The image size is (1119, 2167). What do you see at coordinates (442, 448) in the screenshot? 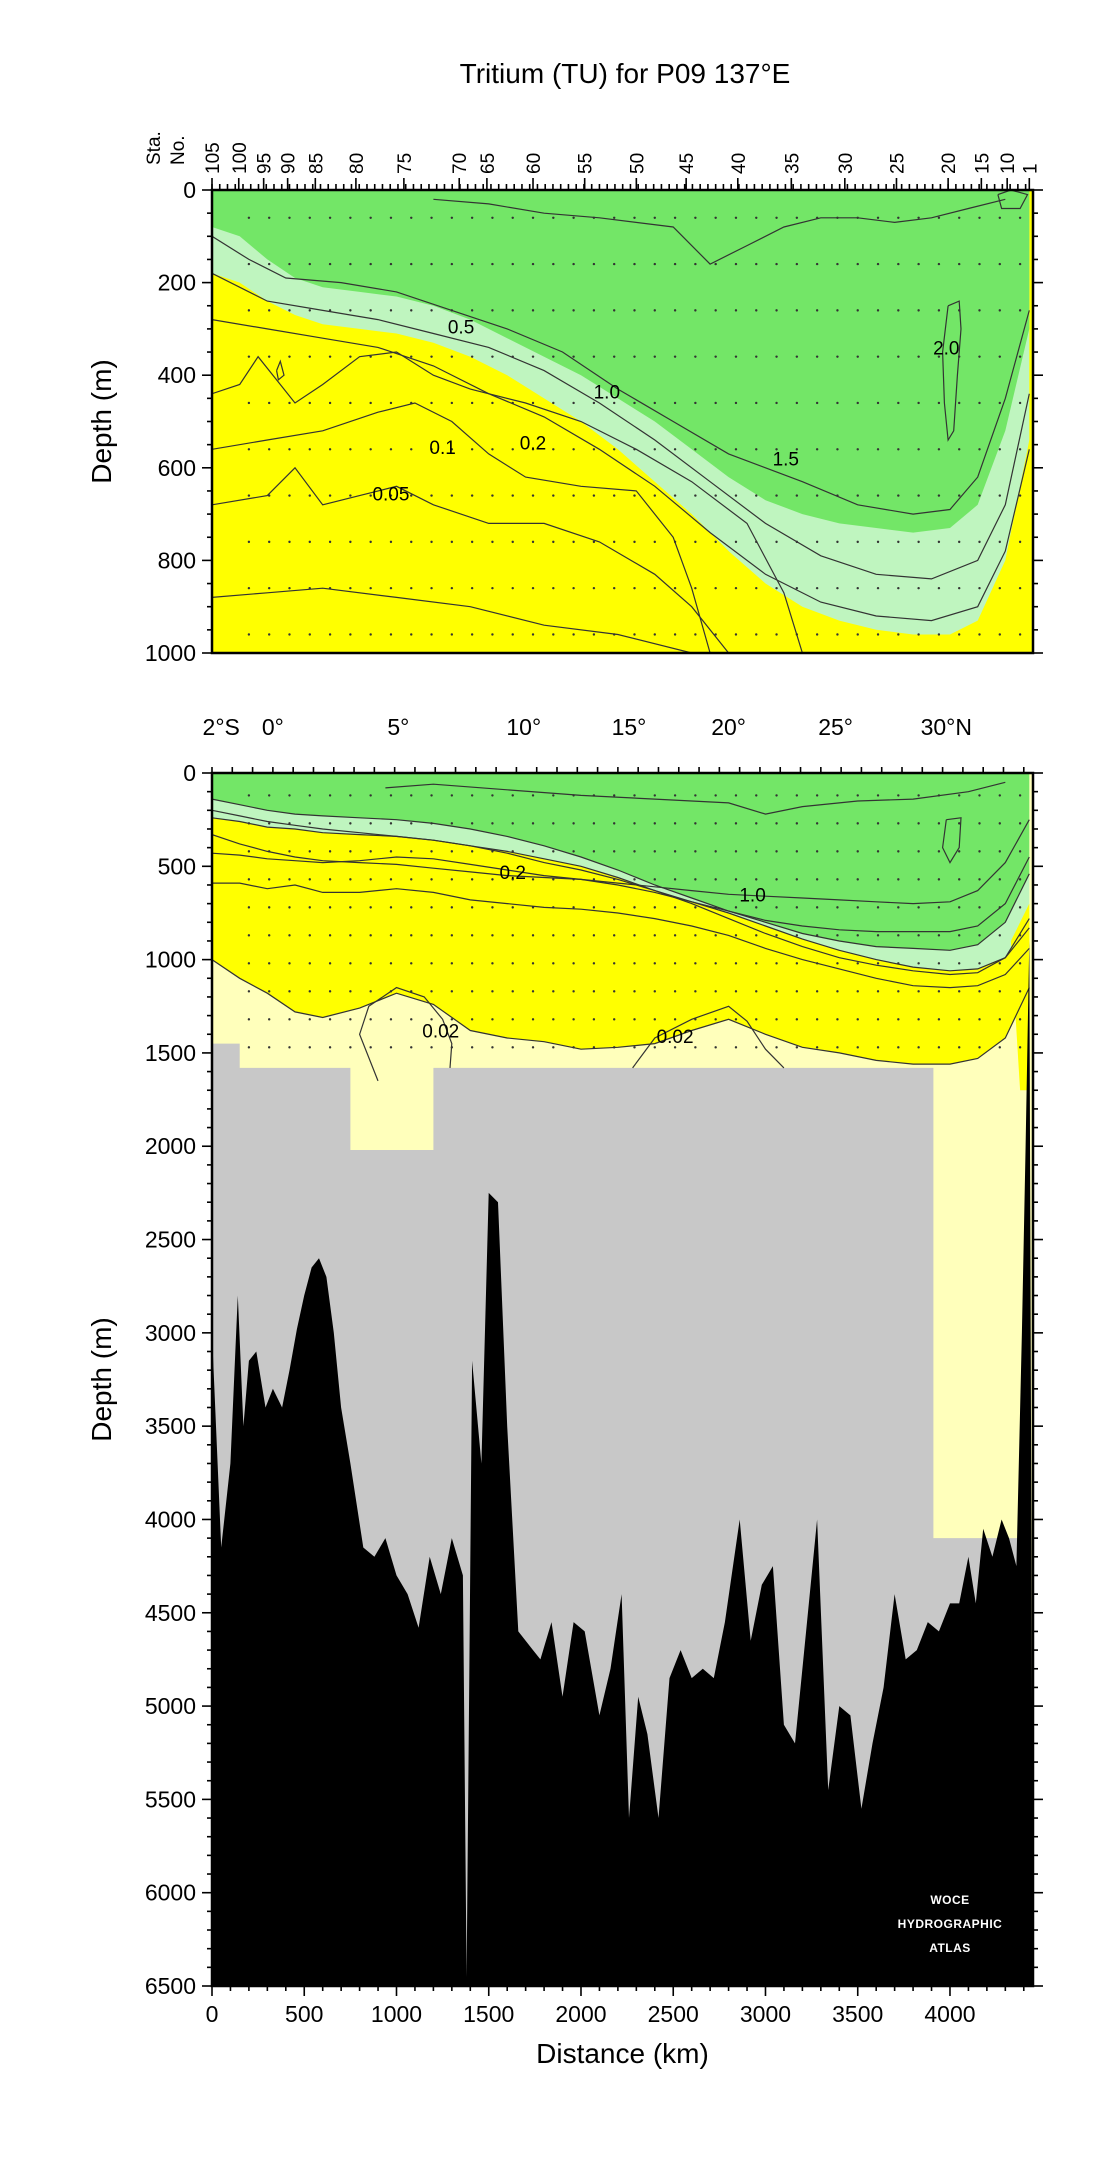
I see `contour-label: 0.1` at bounding box center [442, 448].